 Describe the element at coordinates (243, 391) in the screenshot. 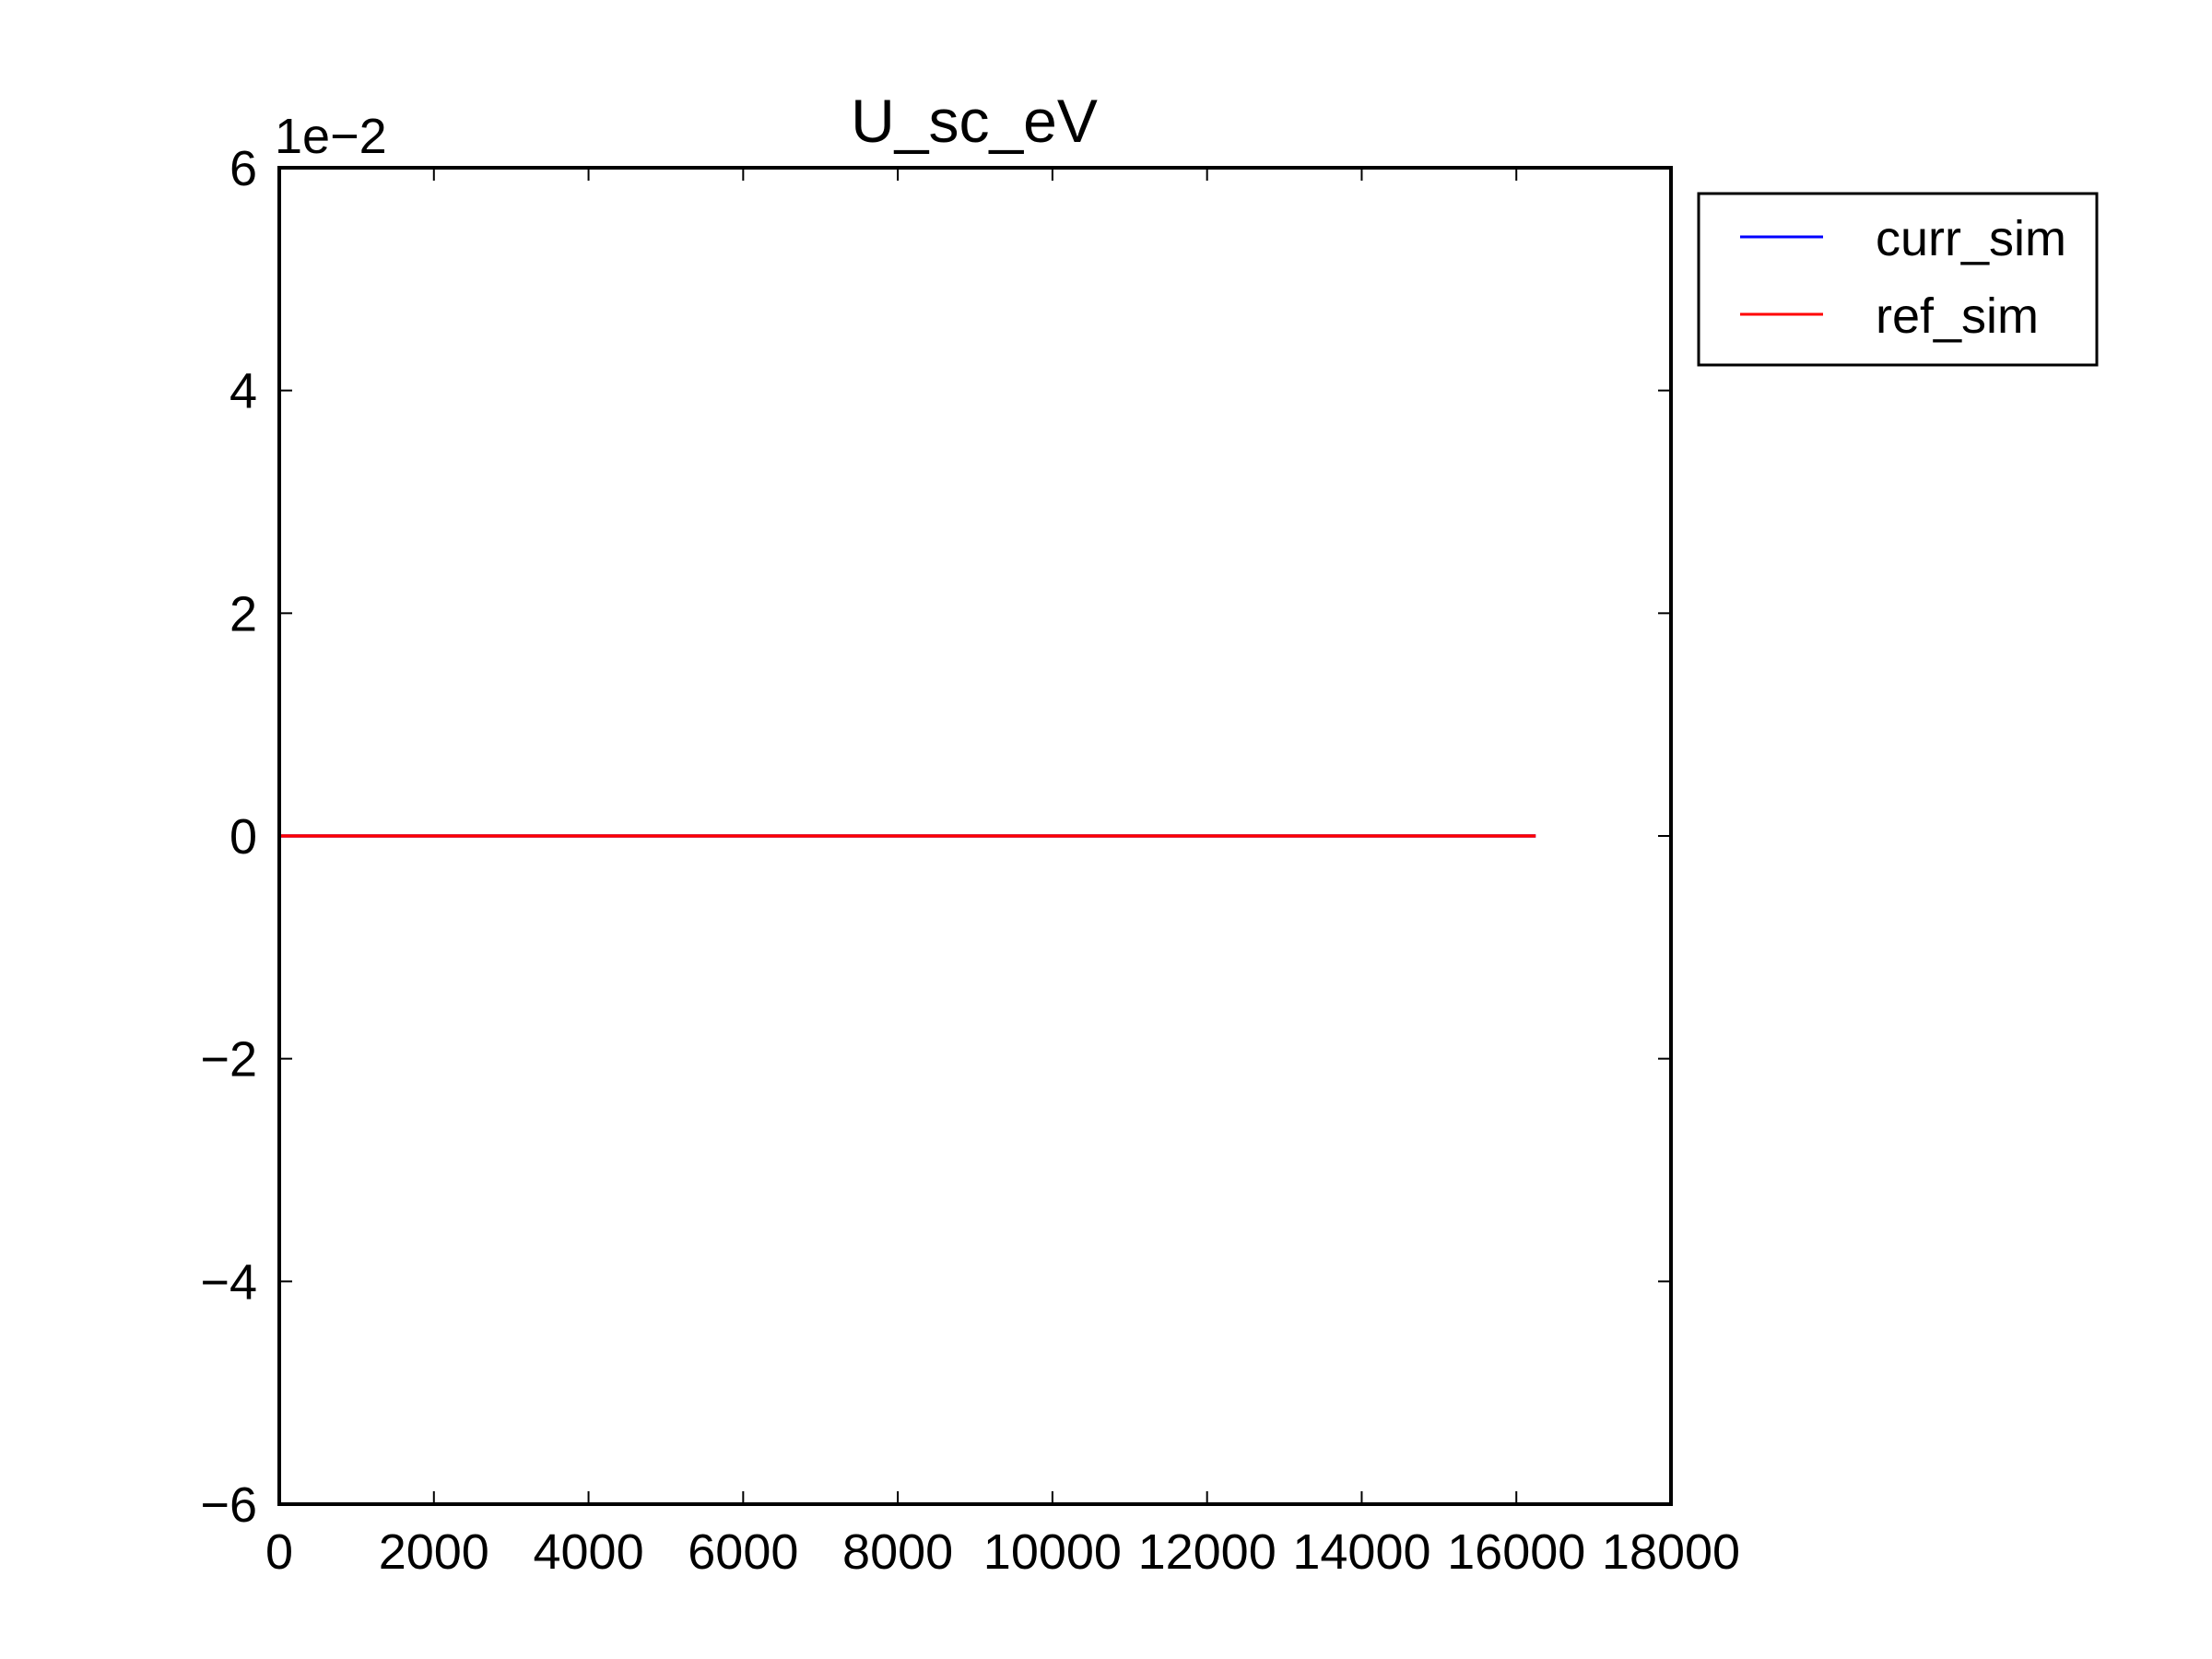

I see `y-tick-label: 4` at that location.